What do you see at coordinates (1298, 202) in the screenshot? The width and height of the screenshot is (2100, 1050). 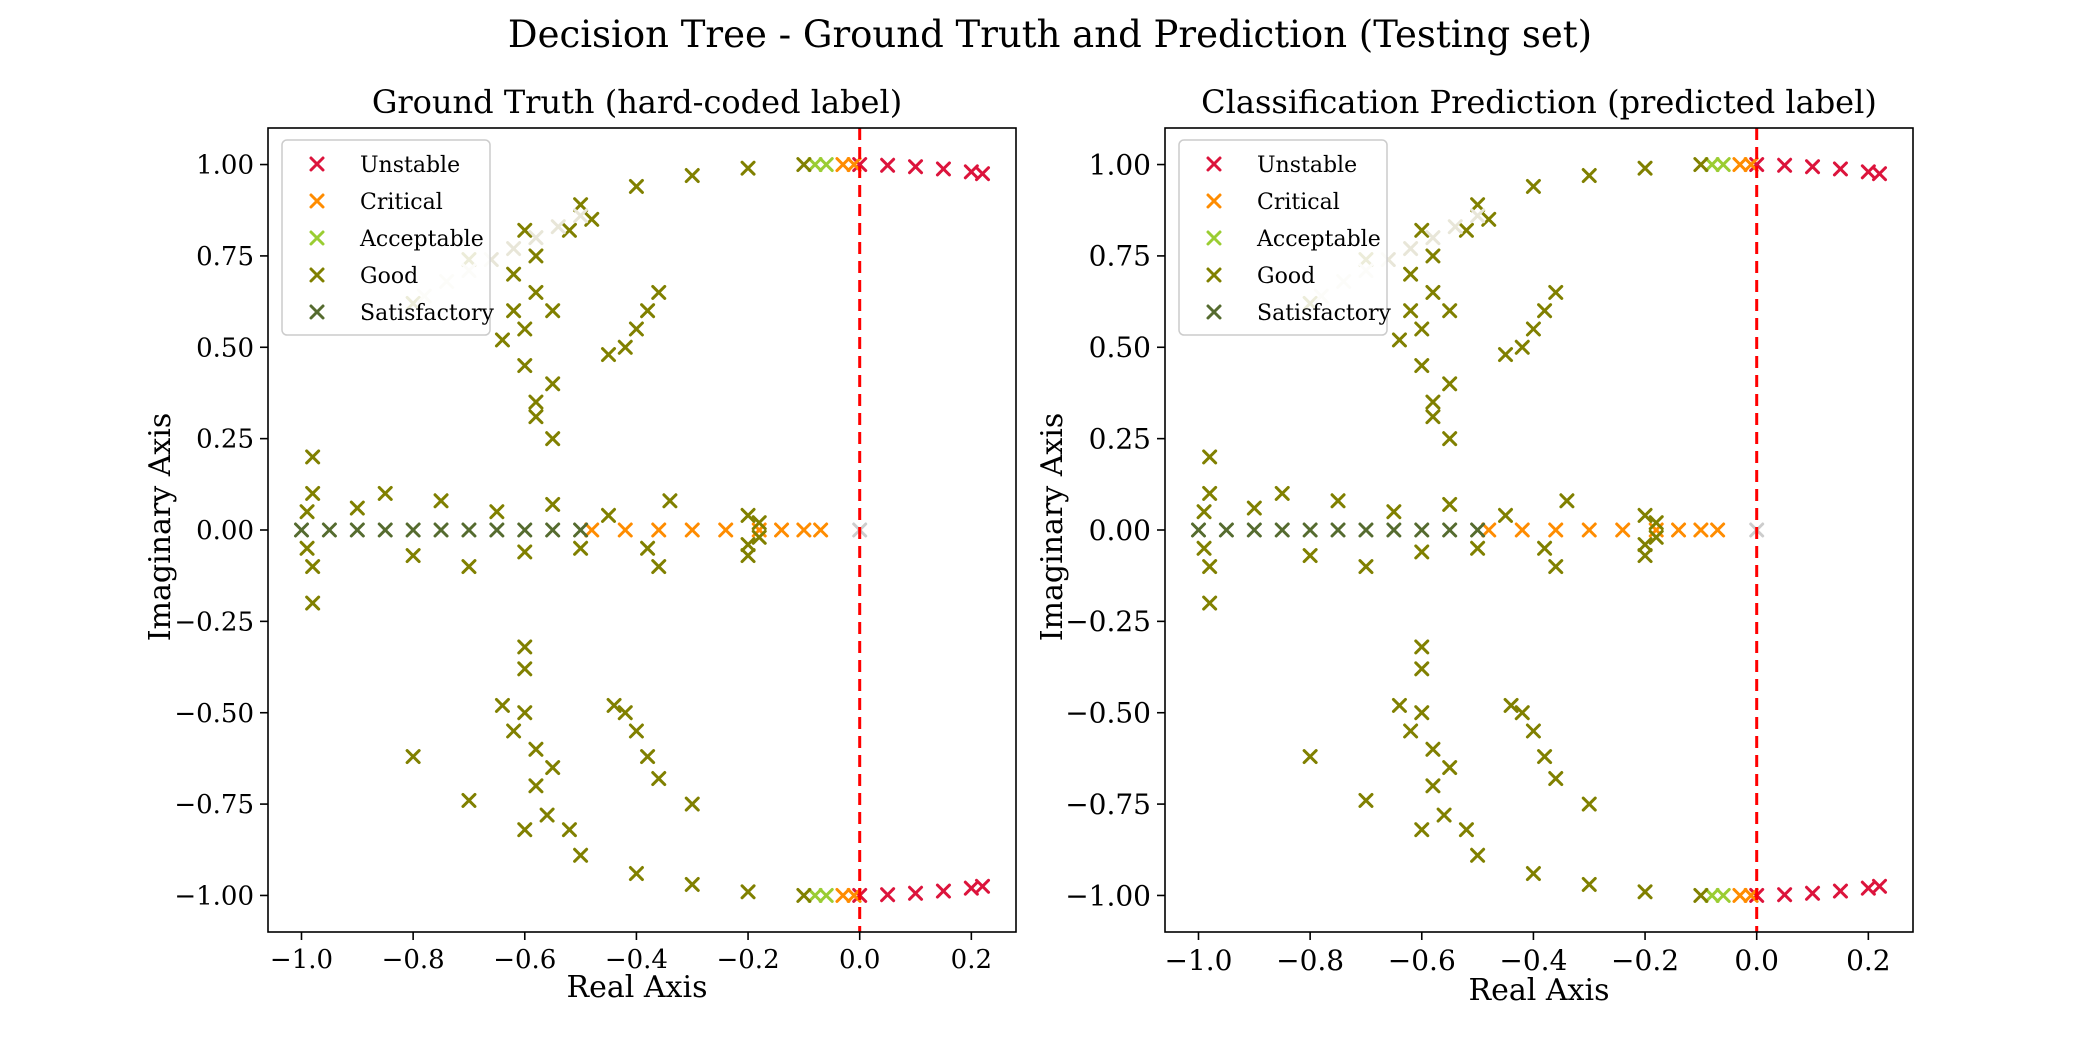 I see `prediction-legend-label-critical: Critical` at bounding box center [1298, 202].